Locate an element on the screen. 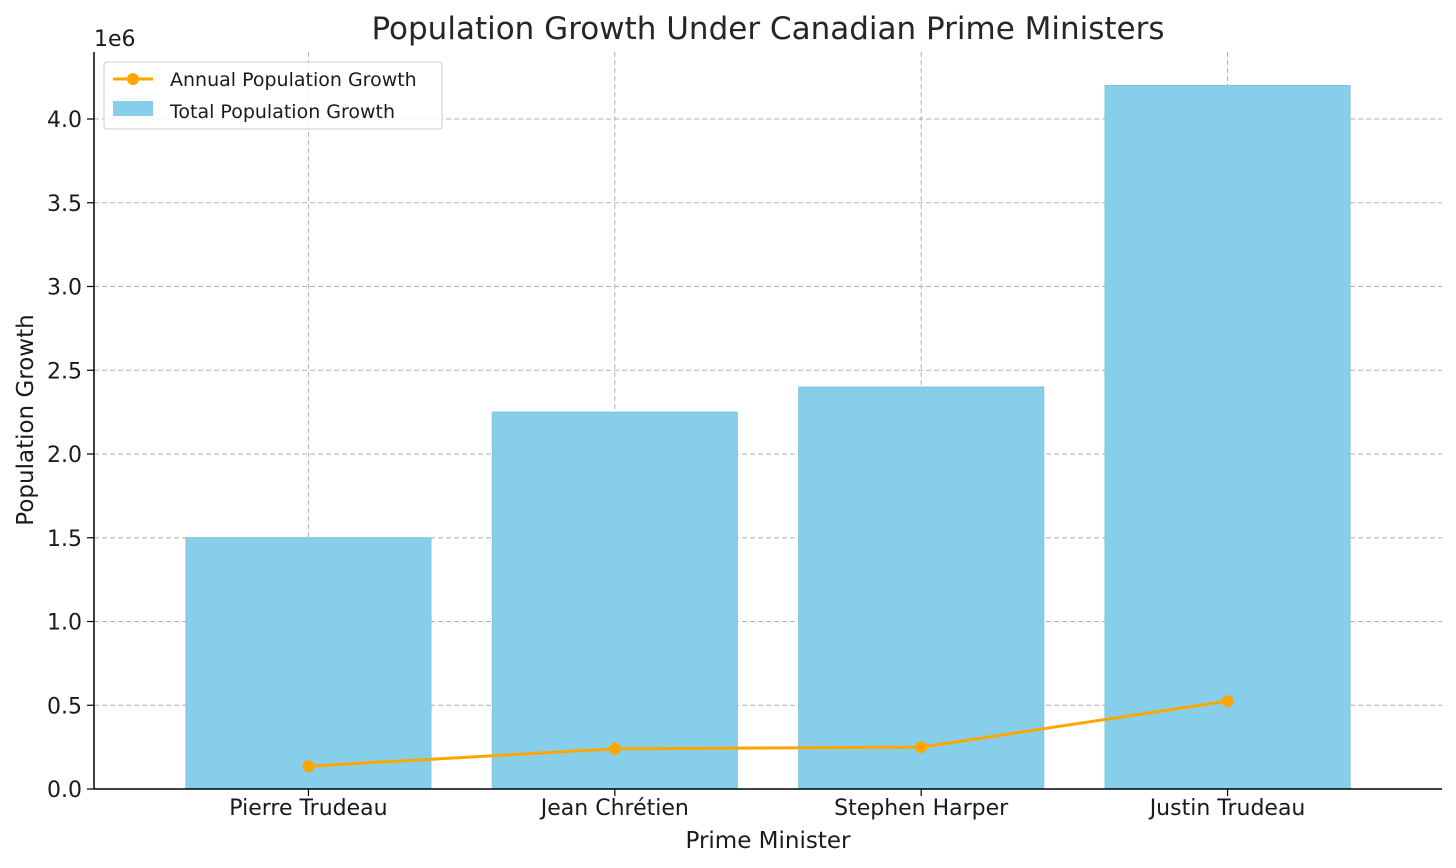 The height and width of the screenshot is (868, 1456). line-layer is located at coordinates (768, 734).